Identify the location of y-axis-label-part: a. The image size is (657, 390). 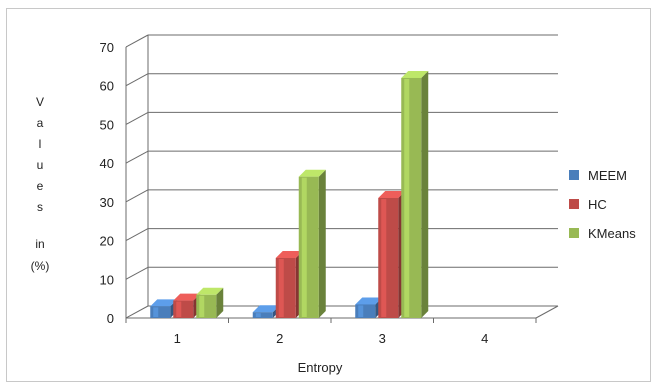
(40, 123).